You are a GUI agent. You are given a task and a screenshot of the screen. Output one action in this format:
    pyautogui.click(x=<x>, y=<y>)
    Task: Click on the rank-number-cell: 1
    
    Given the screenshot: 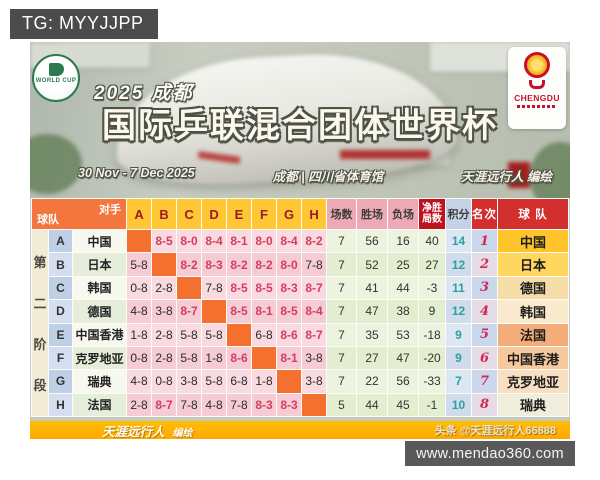 What is the action you would take?
    pyautogui.click(x=485, y=241)
    